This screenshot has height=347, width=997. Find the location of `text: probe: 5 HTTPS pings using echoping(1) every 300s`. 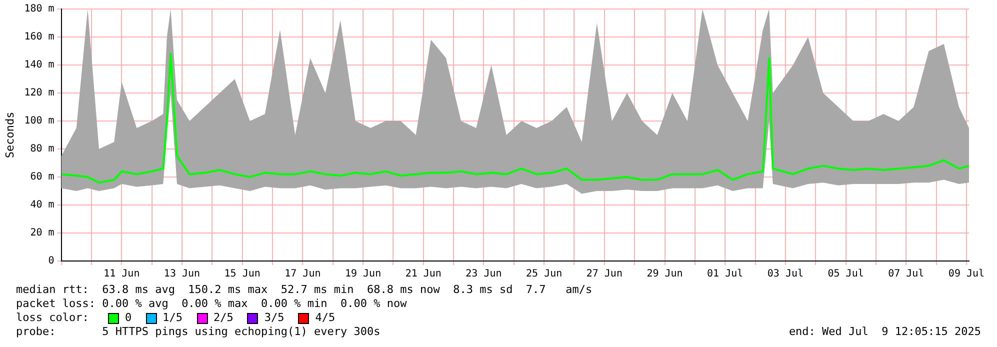

text: probe: 5 HTTPS pings using echoping(1) every 300s is located at coordinates (198, 332).